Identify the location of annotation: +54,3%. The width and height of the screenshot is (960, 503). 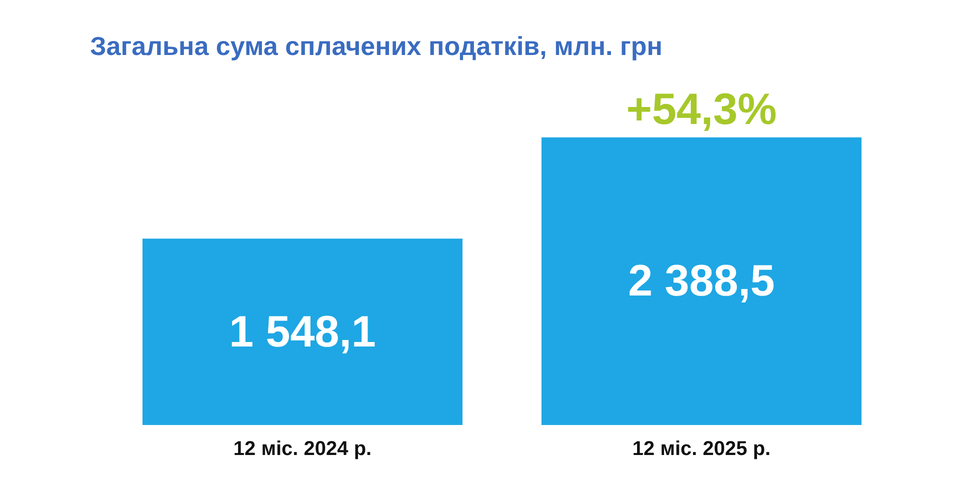
(701, 109).